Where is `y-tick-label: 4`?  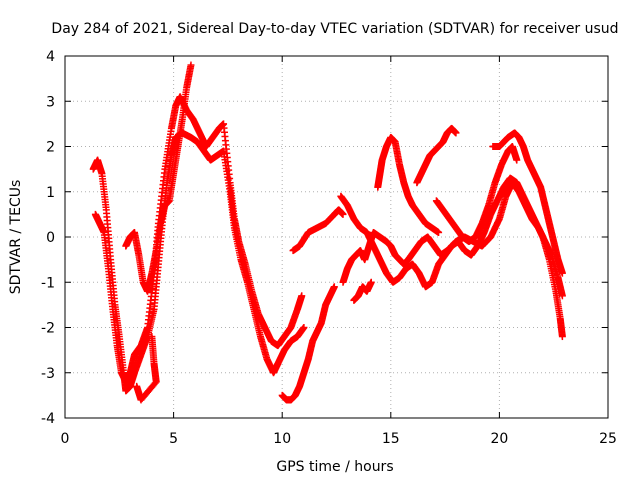
y-tick-label: 4 is located at coordinates (50, 57).